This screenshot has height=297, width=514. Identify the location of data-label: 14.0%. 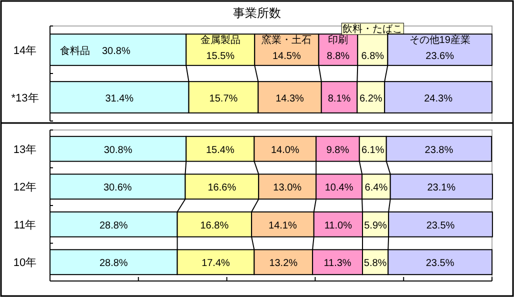
(285, 150).